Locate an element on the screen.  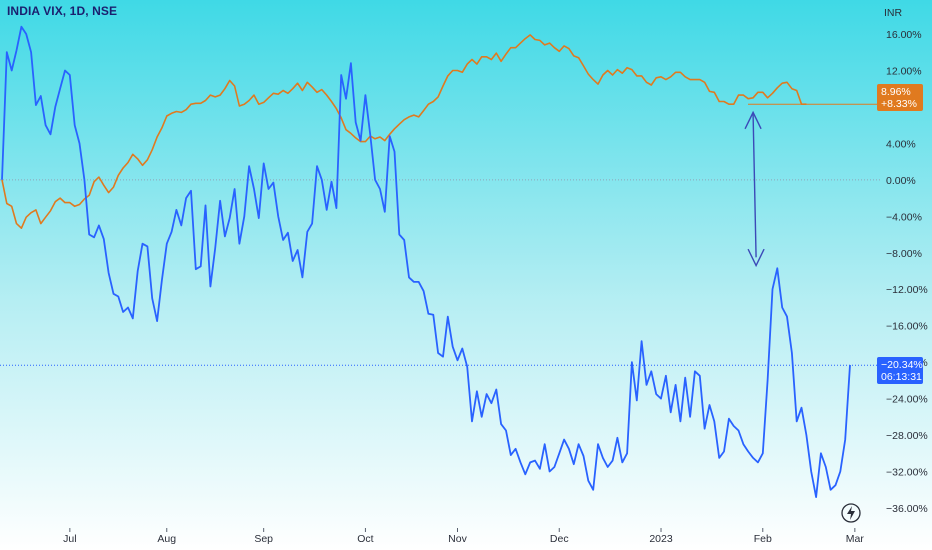
measure-arrow-head-bottom is located at coordinates (756, 258).